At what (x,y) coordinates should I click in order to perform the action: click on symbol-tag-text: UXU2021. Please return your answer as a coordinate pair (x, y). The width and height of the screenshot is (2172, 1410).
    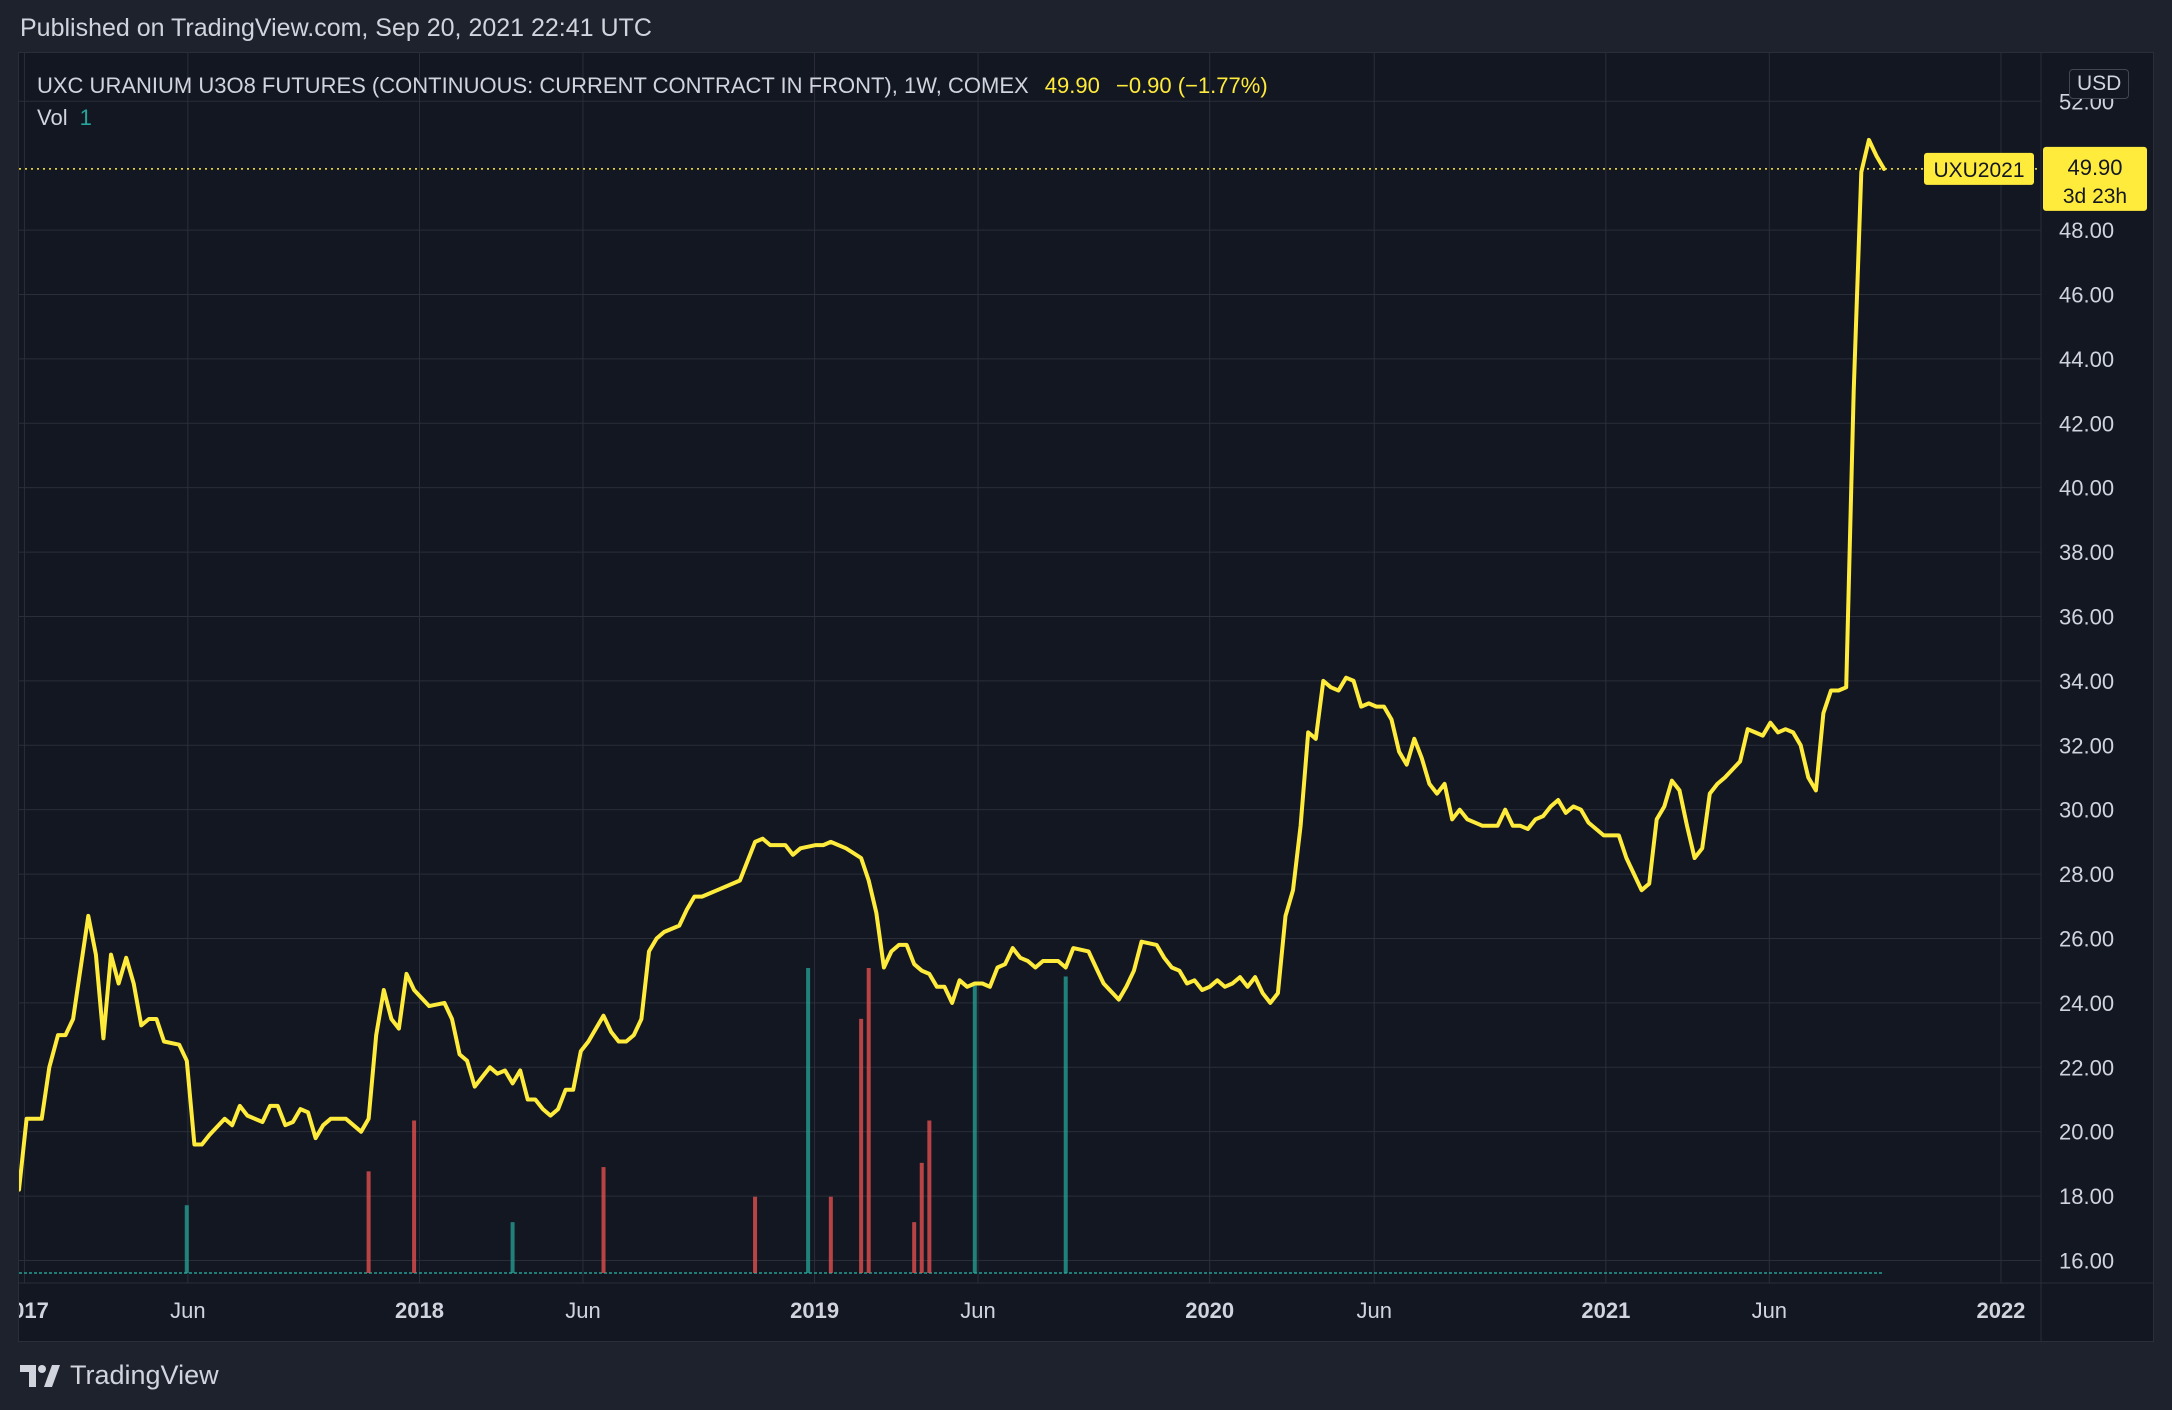
    Looking at the image, I should click on (1978, 170).